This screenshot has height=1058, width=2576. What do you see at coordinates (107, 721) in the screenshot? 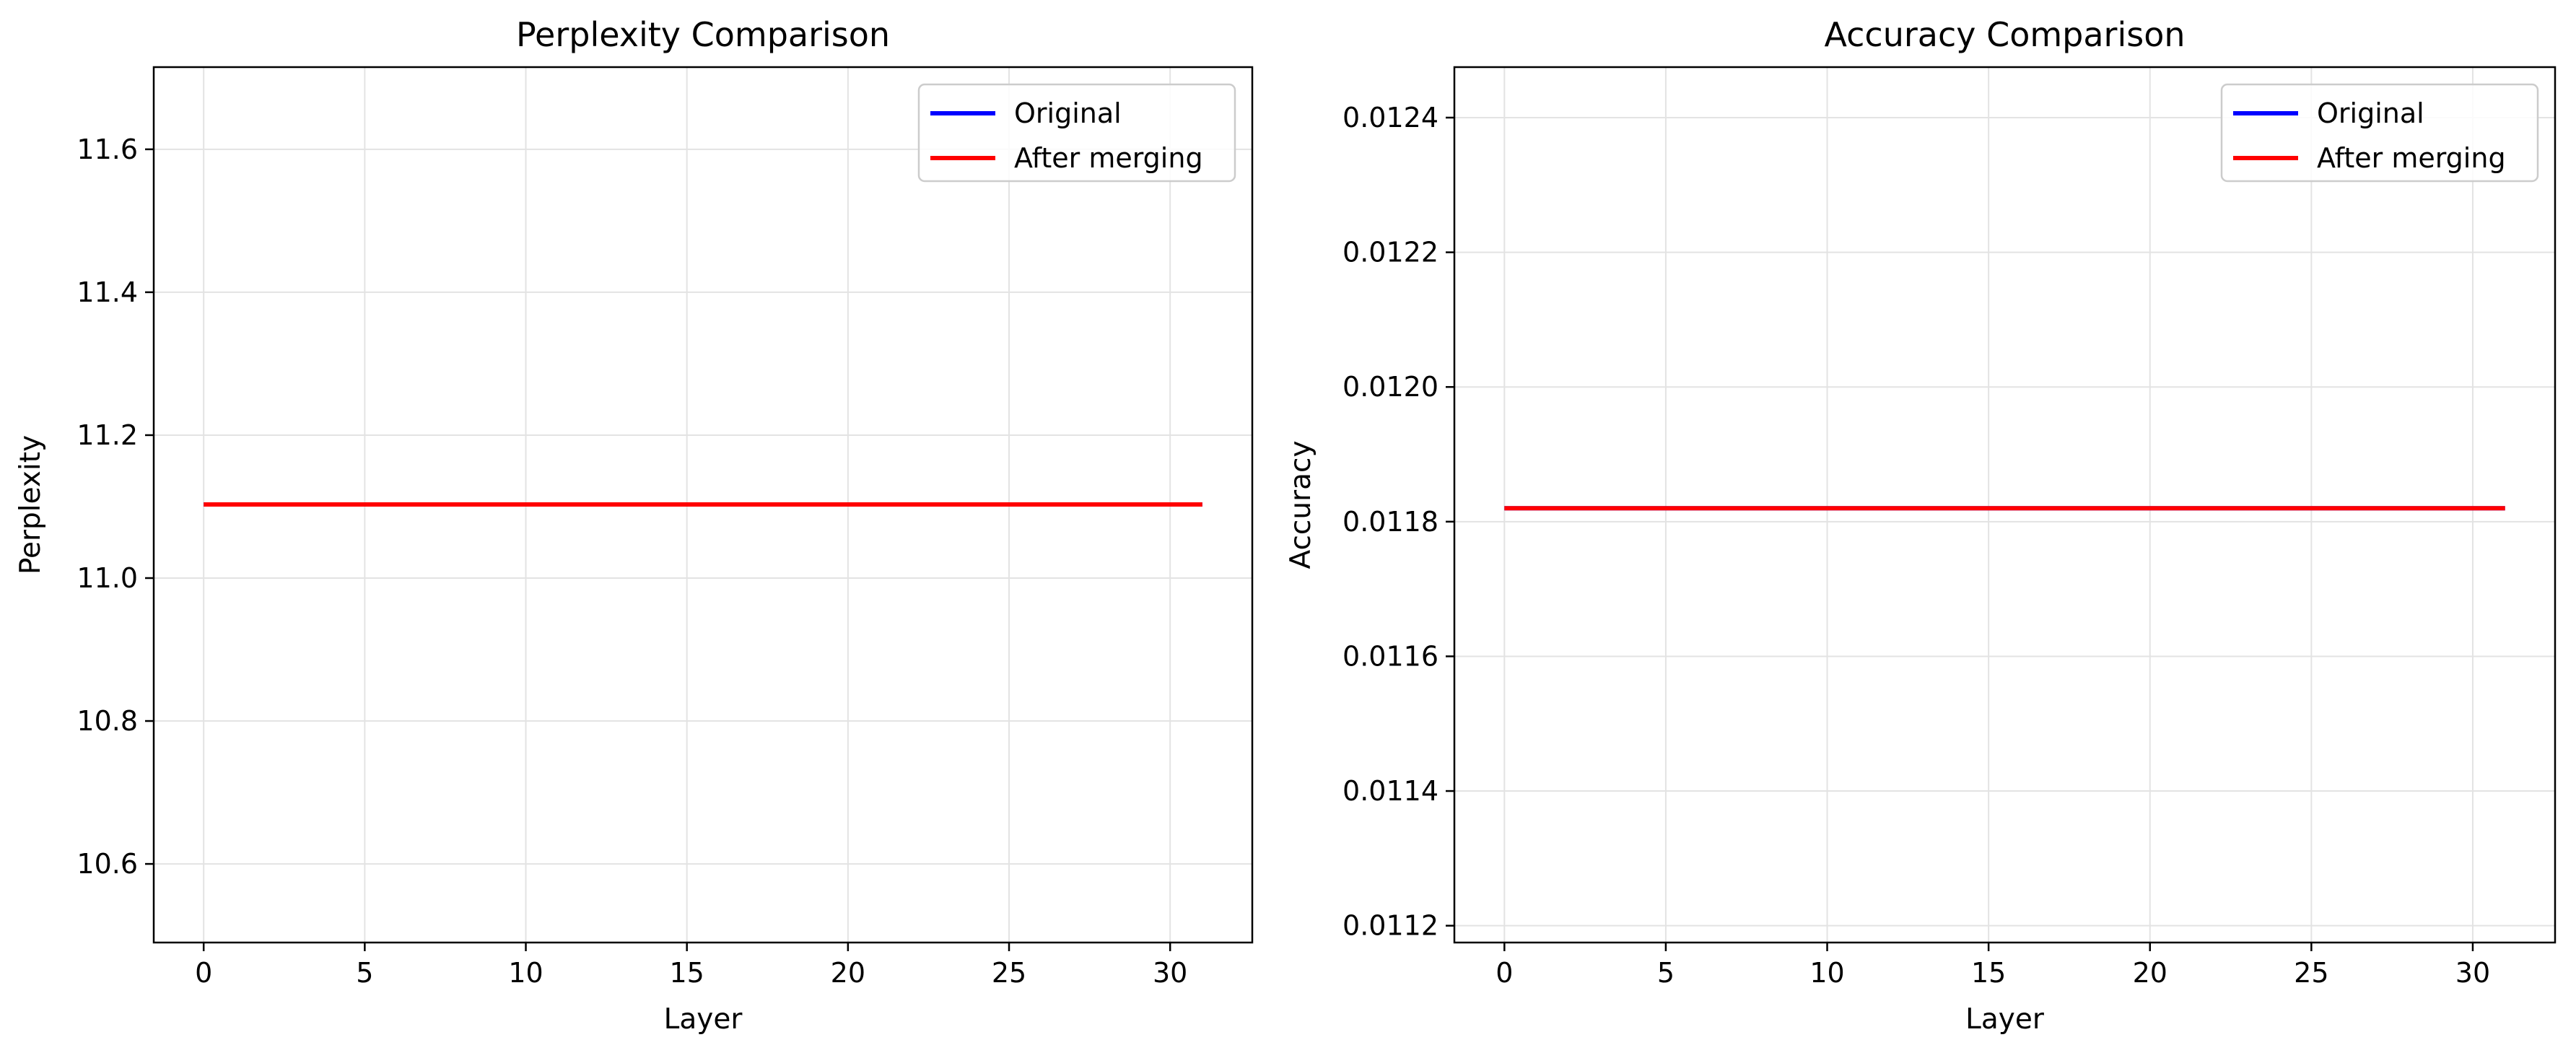
I see `y-tick-label: 10.8` at bounding box center [107, 721].